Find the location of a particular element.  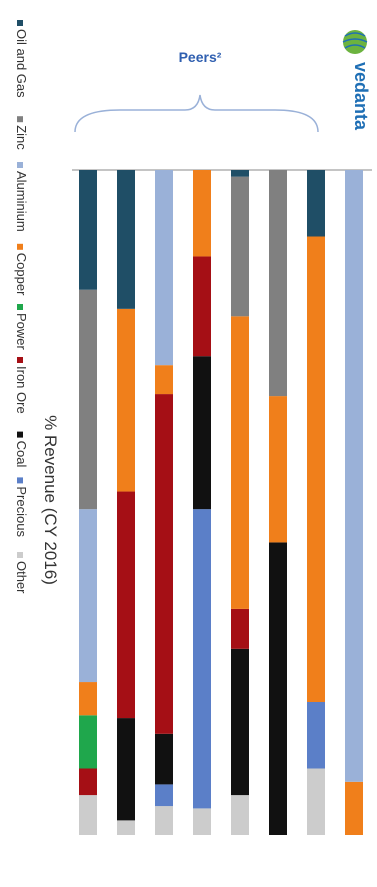

logo-text: vedanta is located at coordinates (361, 96).